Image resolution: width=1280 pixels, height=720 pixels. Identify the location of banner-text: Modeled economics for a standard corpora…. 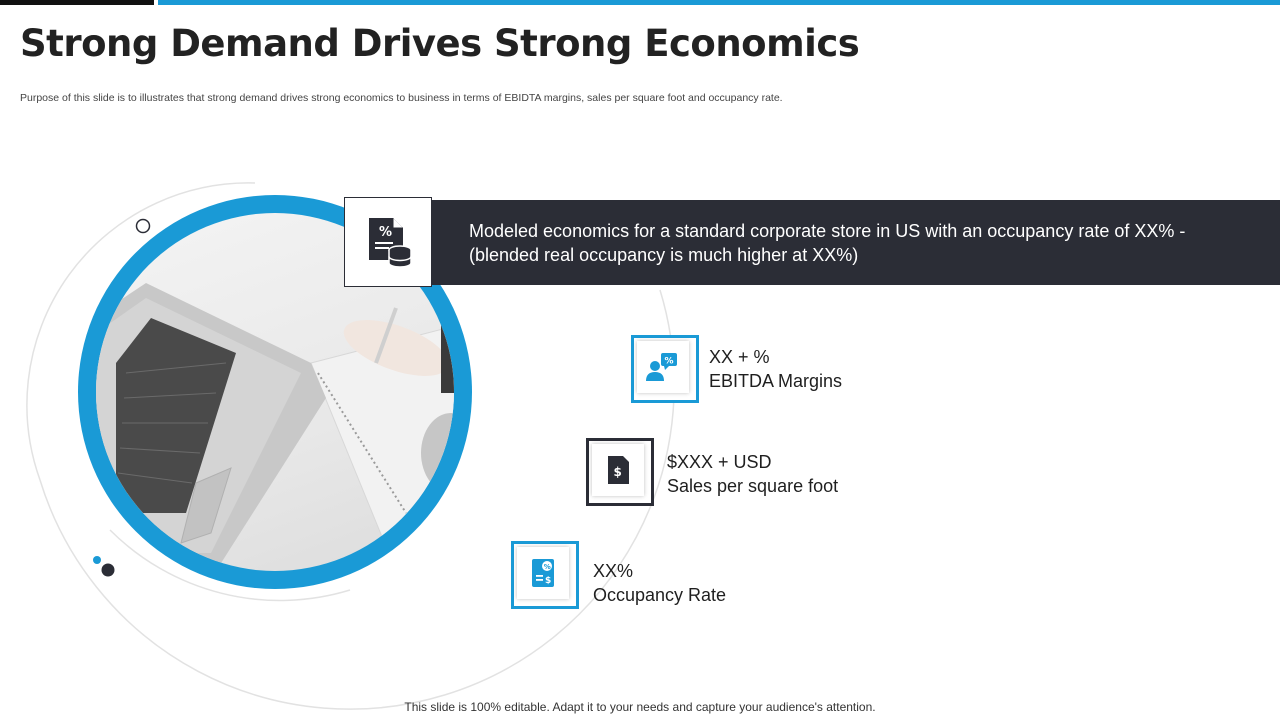
(864, 243).